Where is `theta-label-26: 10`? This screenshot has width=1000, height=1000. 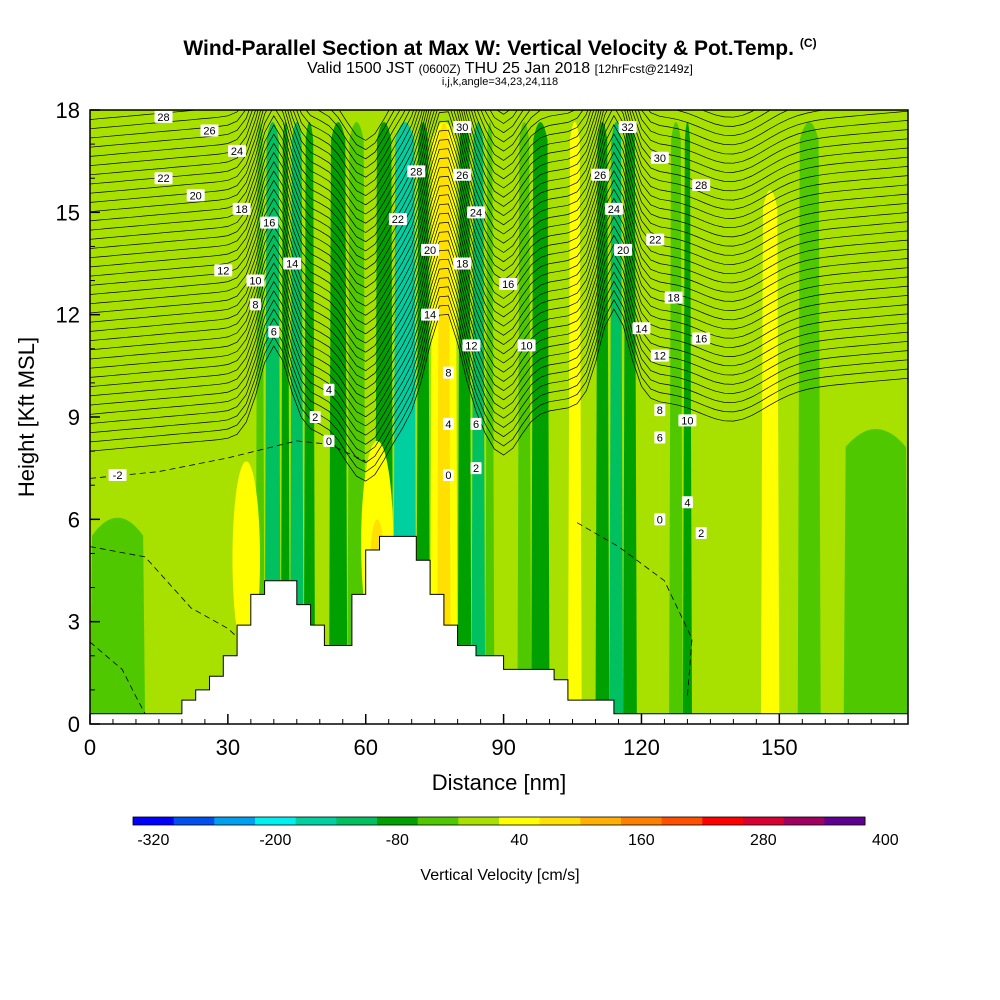 theta-label-26: 10 is located at coordinates (526, 345).